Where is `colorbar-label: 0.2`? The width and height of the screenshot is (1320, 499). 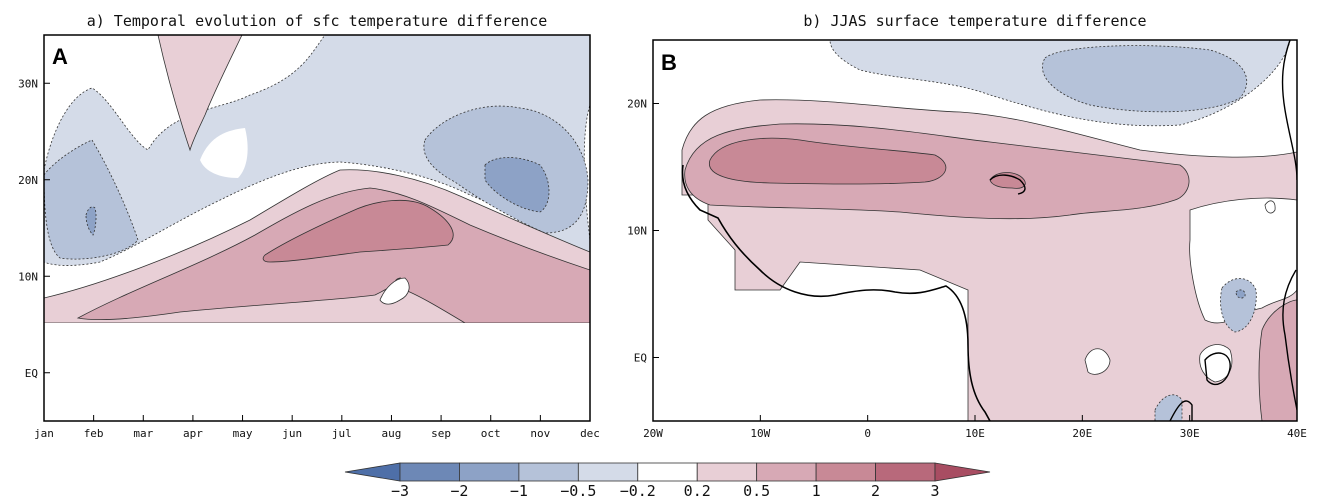
colorbar-label: 0.2 is located at coordinates (697, 490).